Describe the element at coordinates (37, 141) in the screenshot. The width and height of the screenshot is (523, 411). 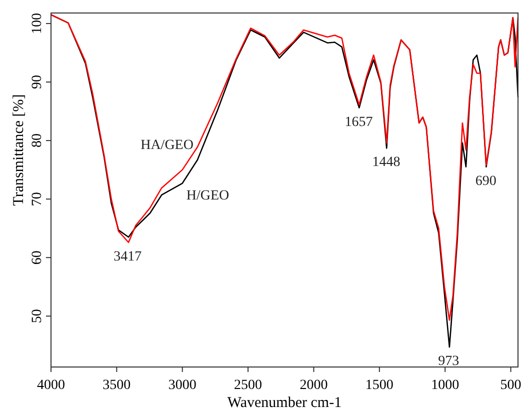
I see `y-tick-label: 80` at that location.